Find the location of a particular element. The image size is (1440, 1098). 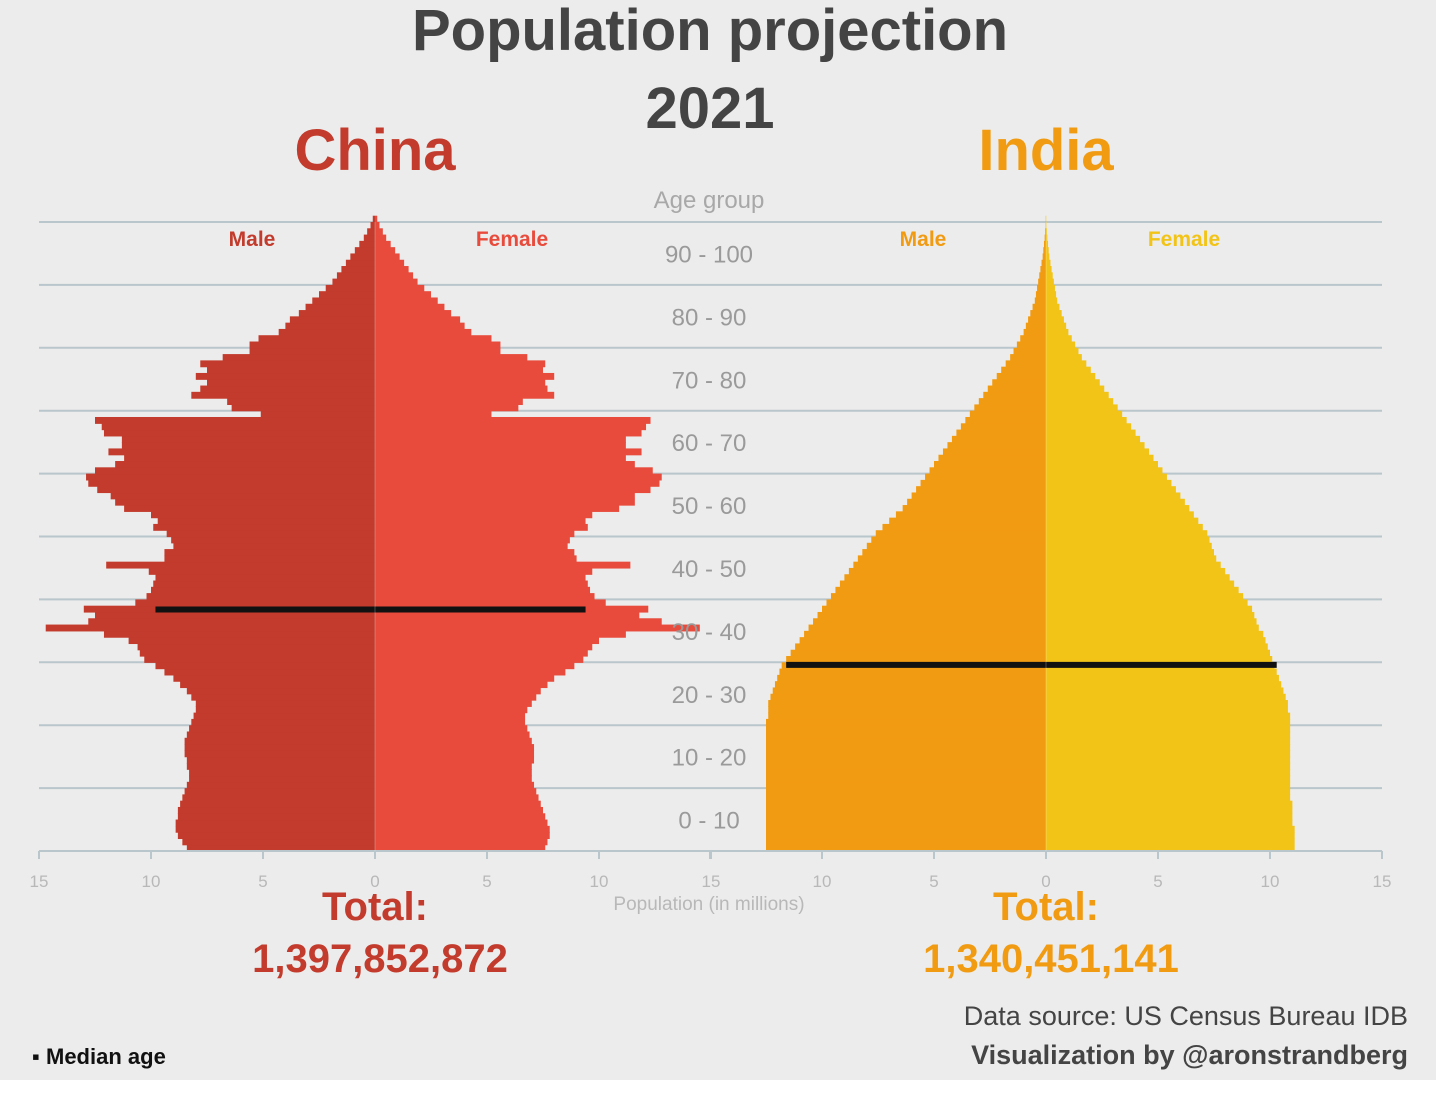

india-female-label: Female is located at coordinates (1184, 239).